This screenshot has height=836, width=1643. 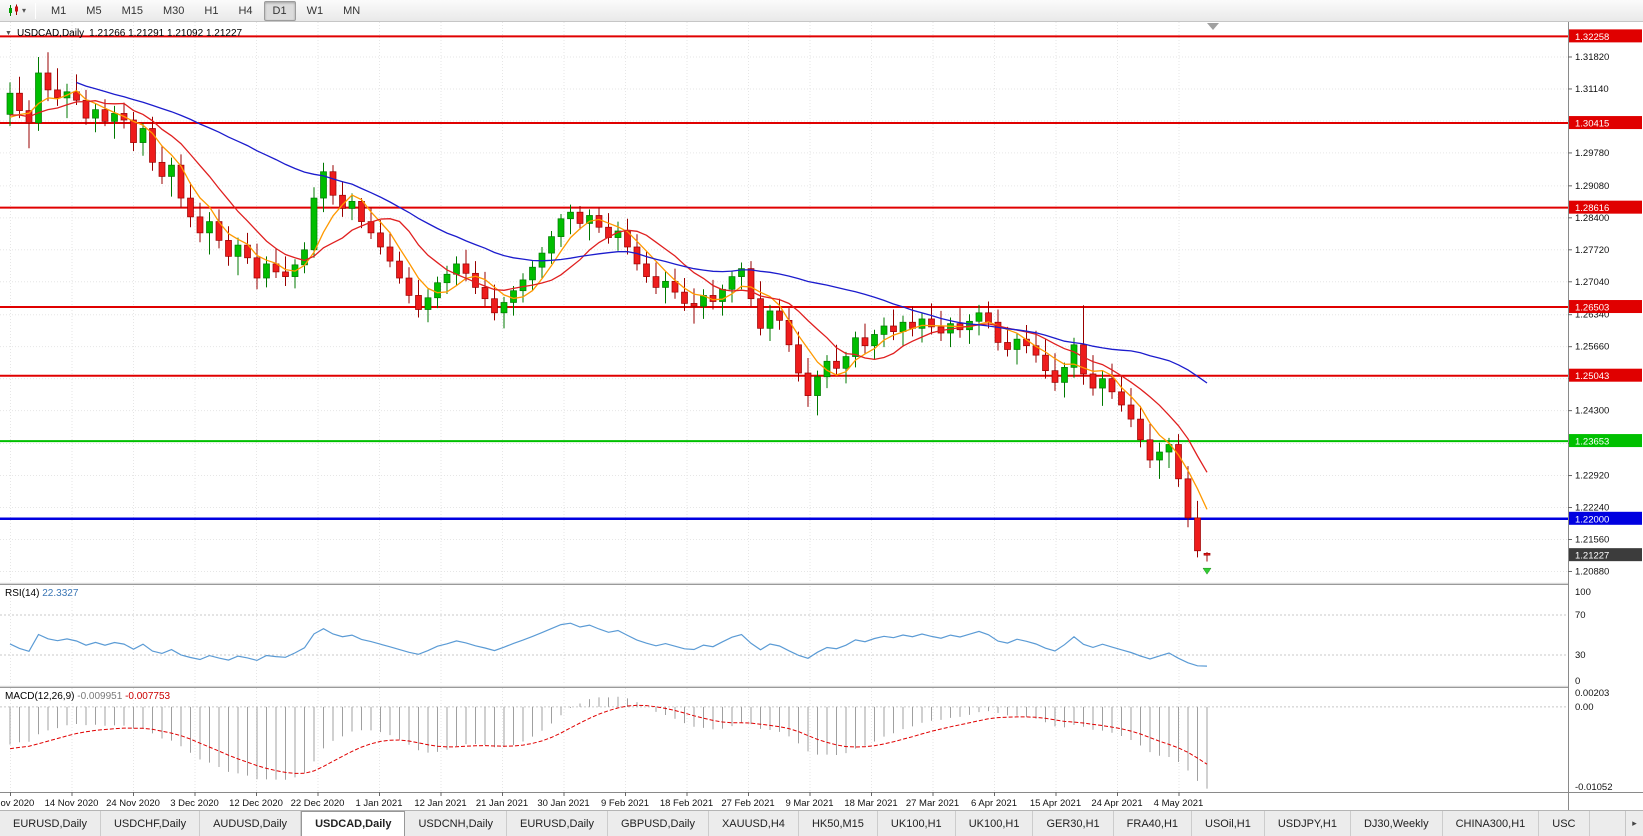 I want to click on rsi-name: RSI(14), so click(x=22, y=593).